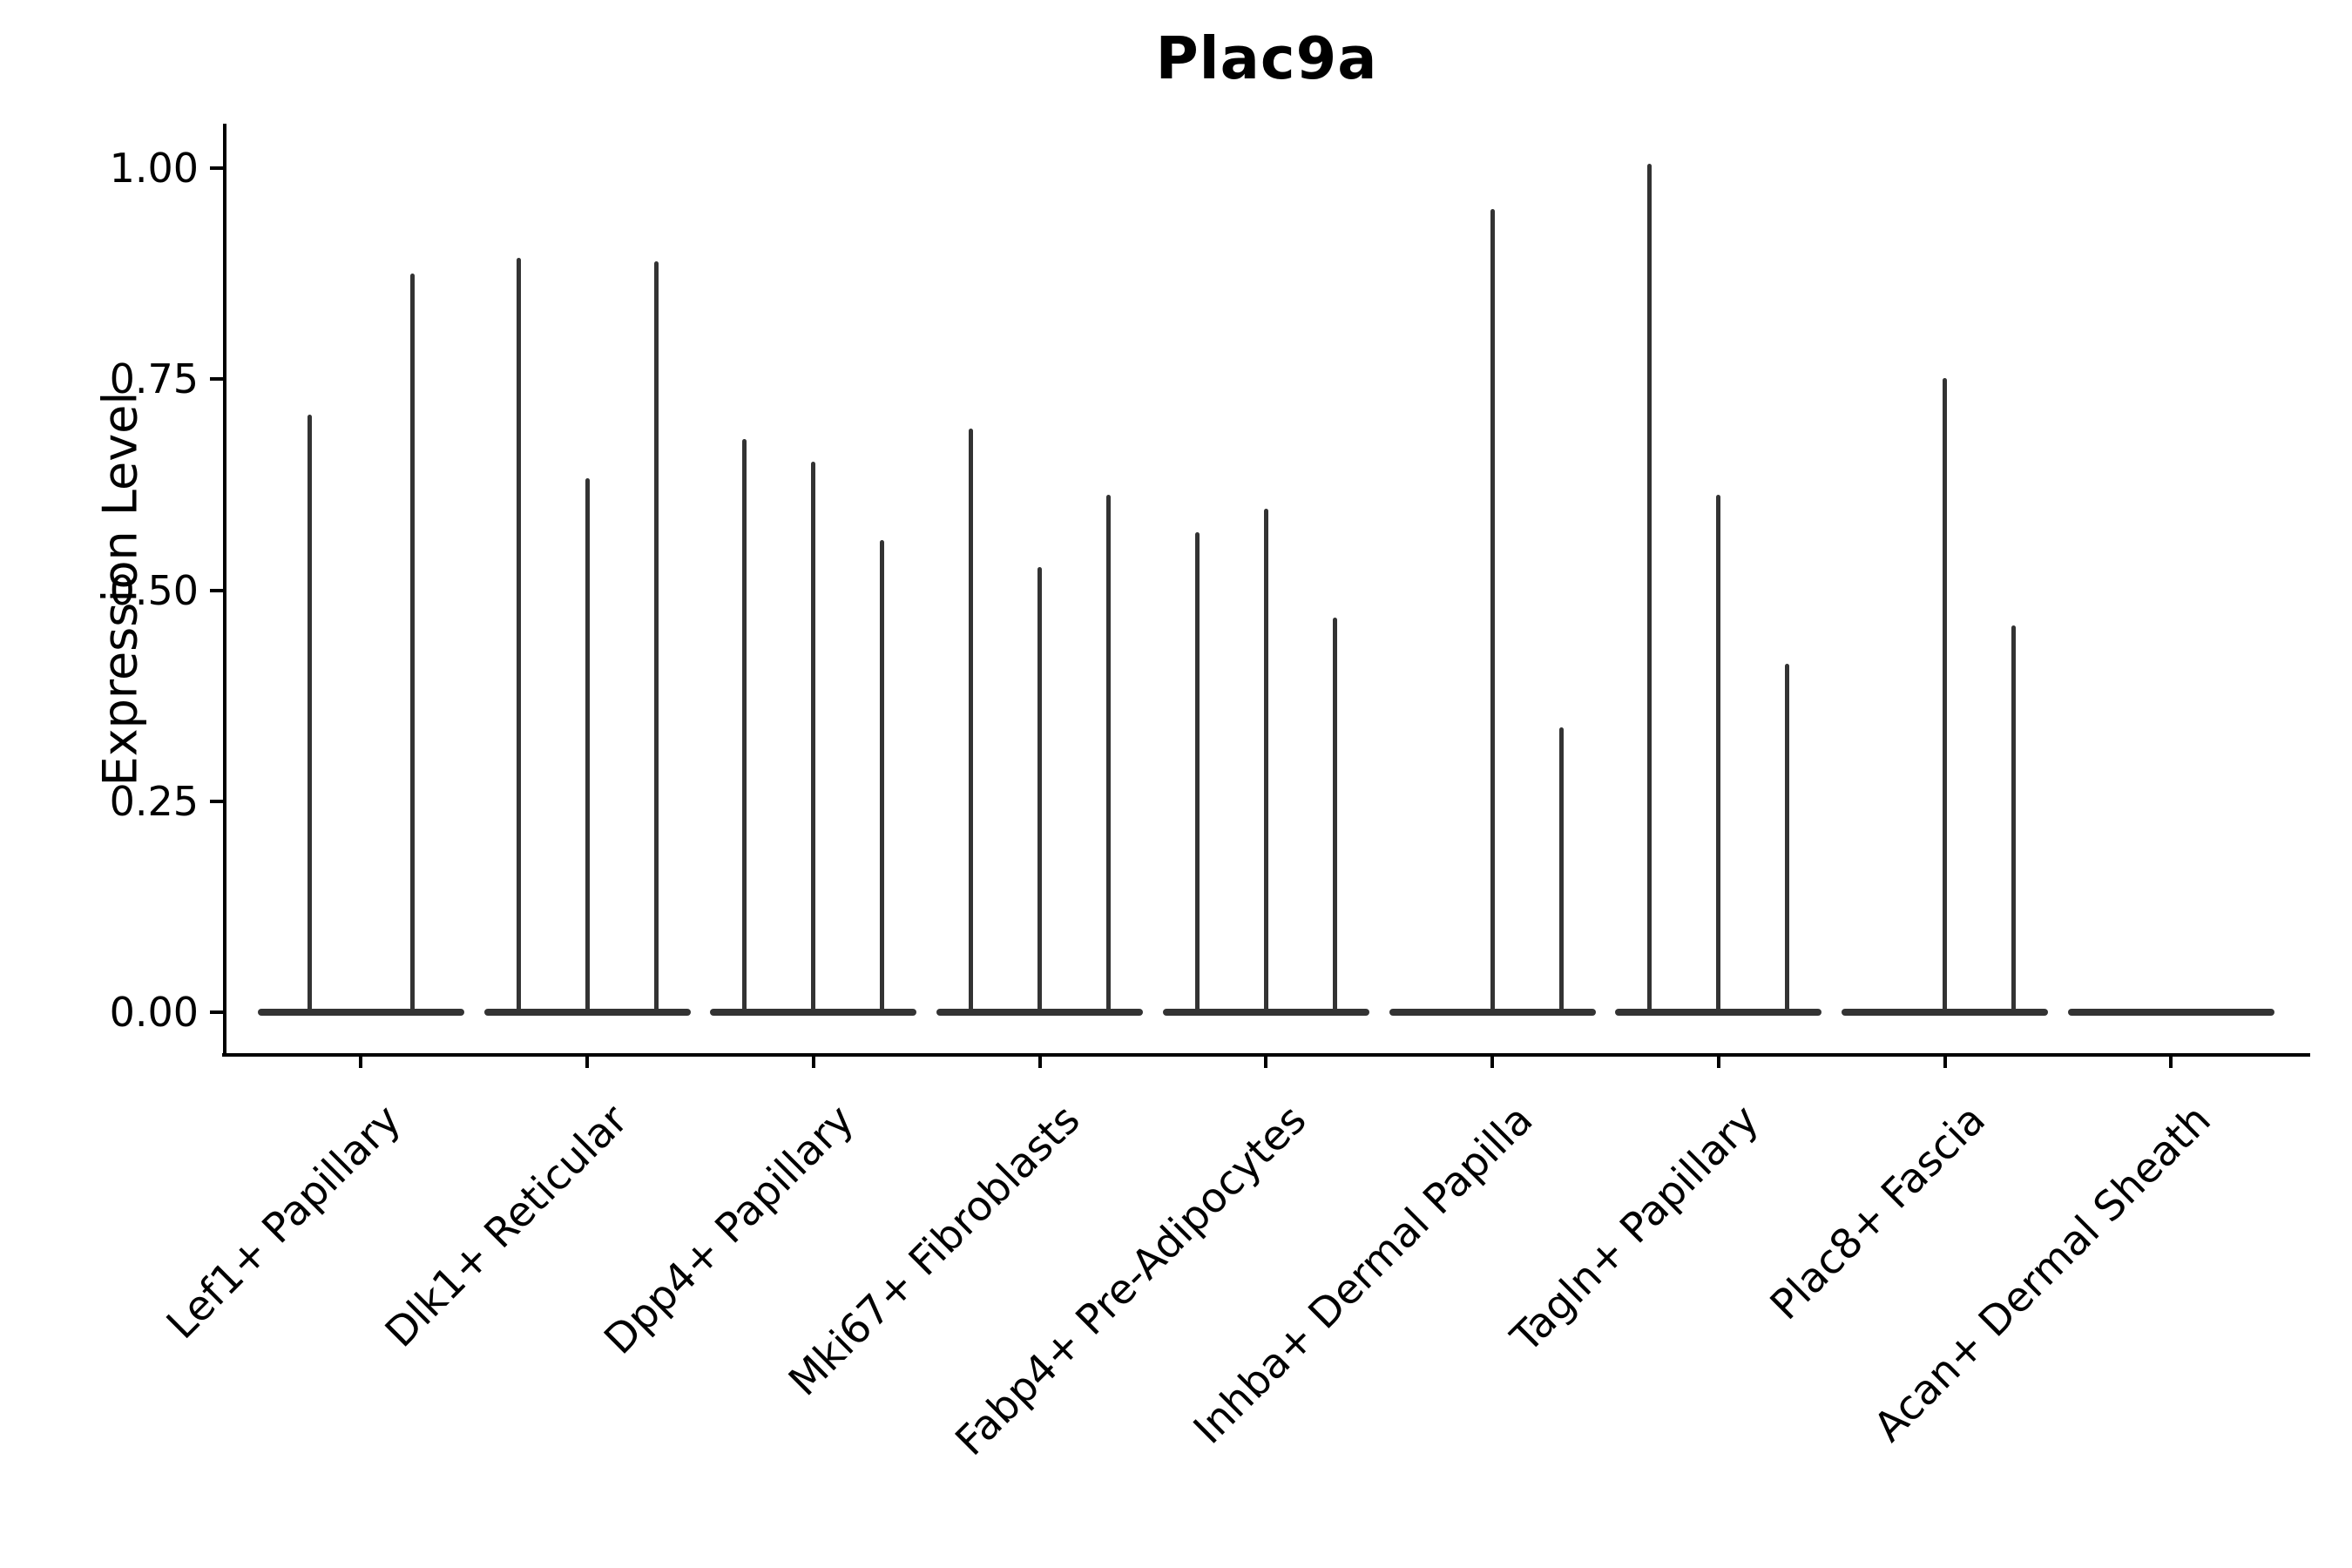 The width and height of the screenshot is (2352, 1568). What do you see at coordinates (1266, 58) in the screenshot?
I see `plot-title: Plac9a` at bounding box center [1266, 58].